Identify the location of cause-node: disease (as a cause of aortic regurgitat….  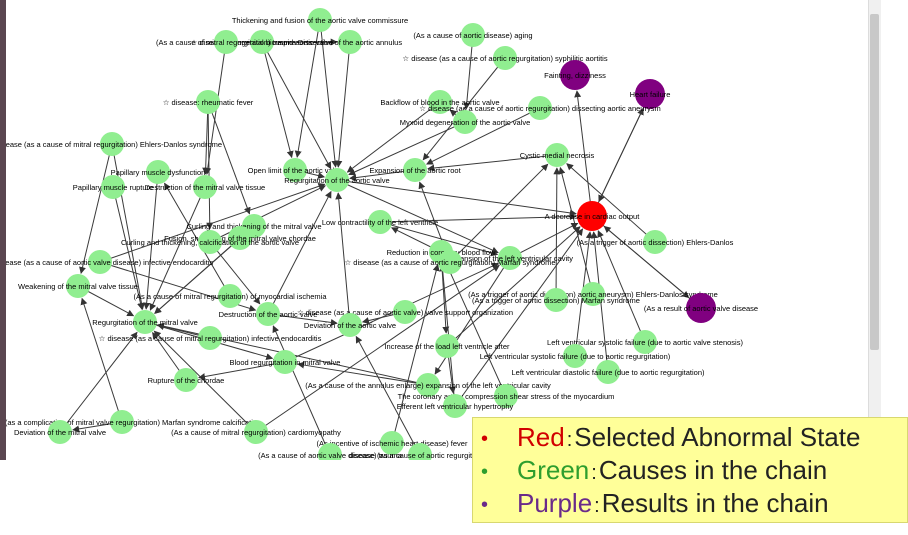
(420, 451).